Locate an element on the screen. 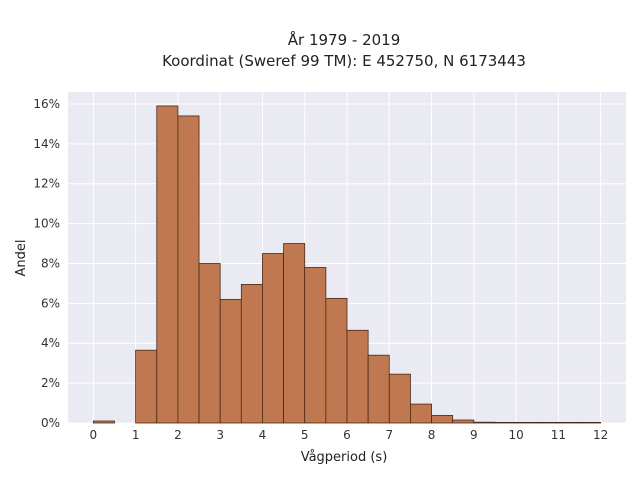 Image resolution: width=640 pixels, height=480 pixels. x-tick-label: 1 is located at coordinates (136, 435).